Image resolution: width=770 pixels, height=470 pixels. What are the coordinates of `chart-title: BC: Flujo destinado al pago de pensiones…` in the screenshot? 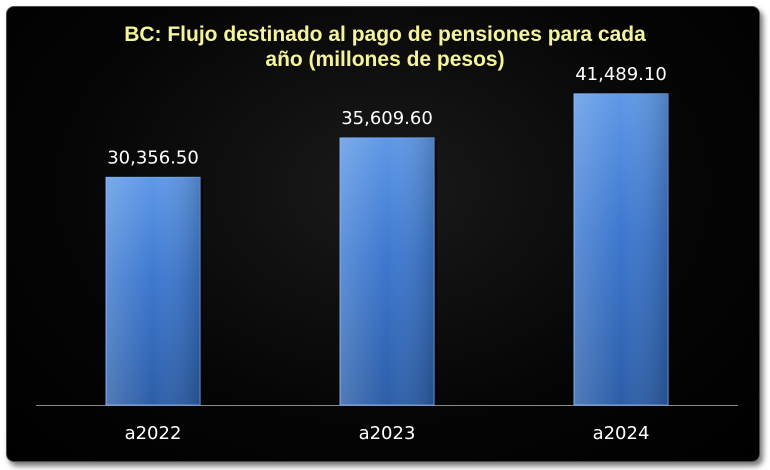 It's located at (385, 47).